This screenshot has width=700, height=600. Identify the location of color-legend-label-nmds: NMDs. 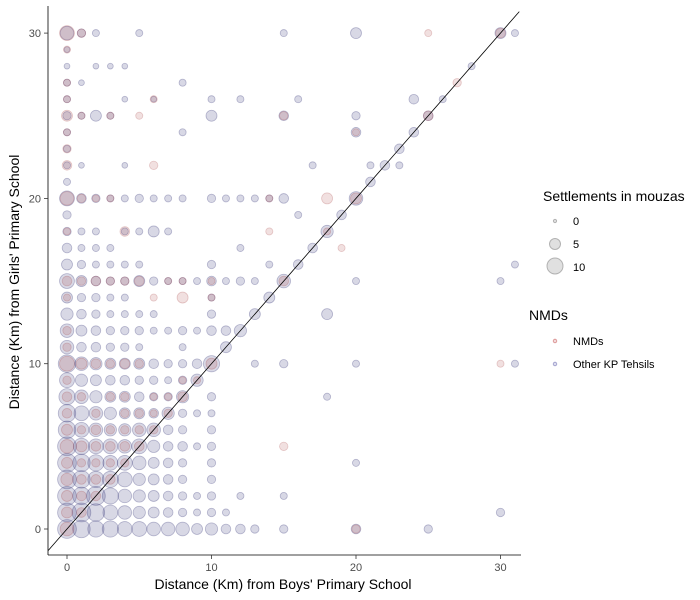
(588, 342).